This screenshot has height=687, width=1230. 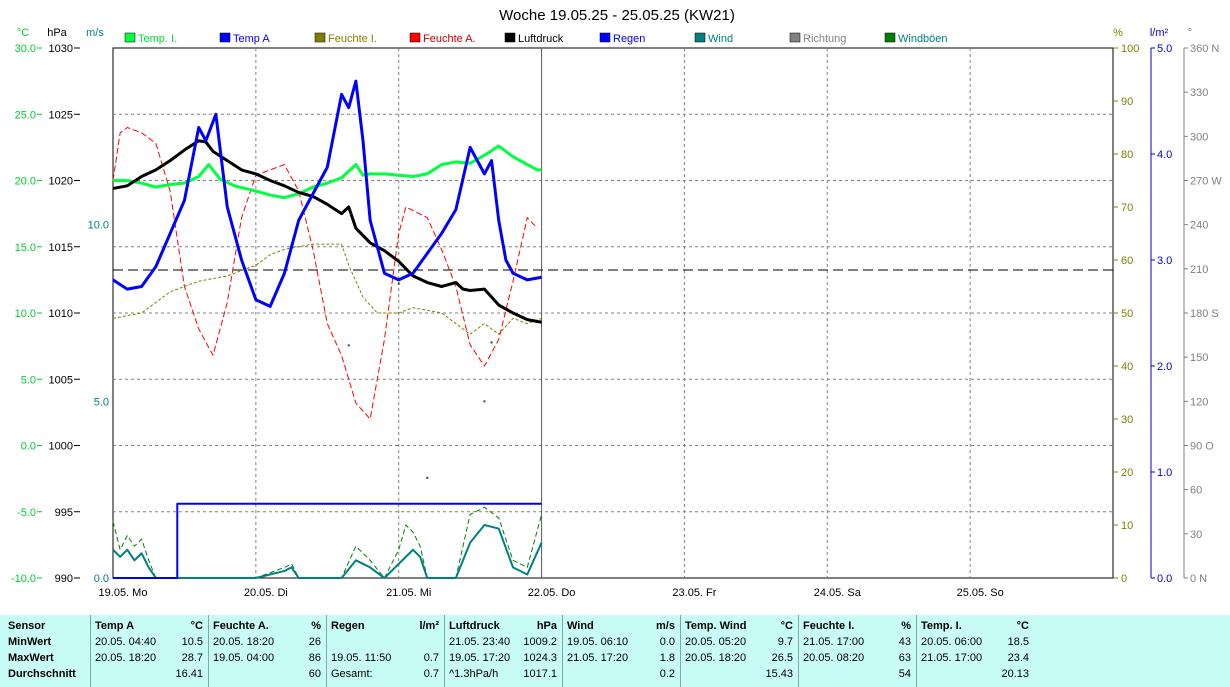 What do you see at coordinates (25, 248) in the screenshot?
I see `temp-tick-label: 15.0` at bounding box center [25, 248].